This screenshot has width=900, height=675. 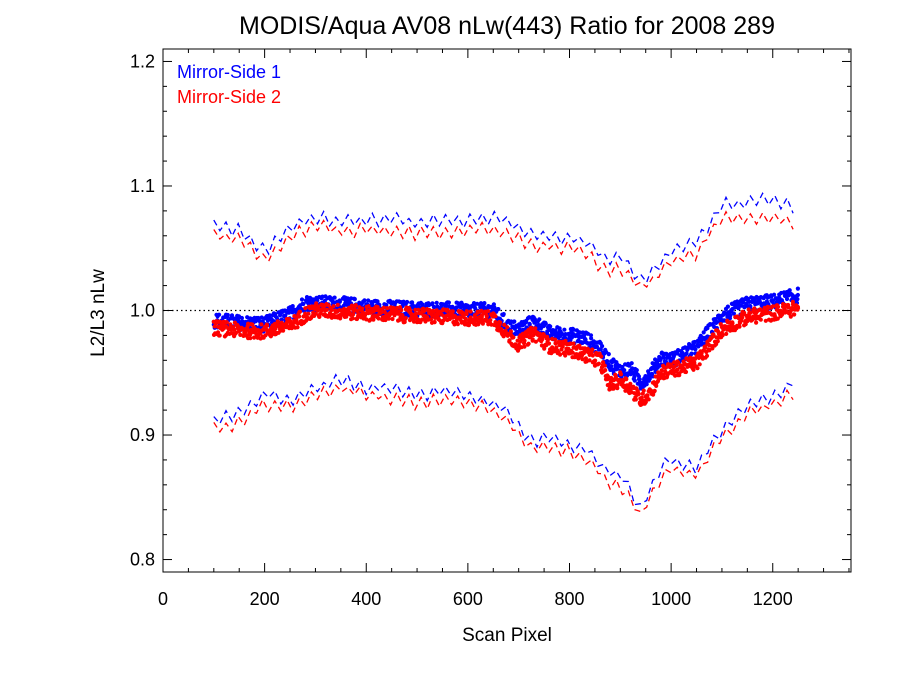 I want to click on ms1-upper-dashed-line, so click(x=503, y=237).